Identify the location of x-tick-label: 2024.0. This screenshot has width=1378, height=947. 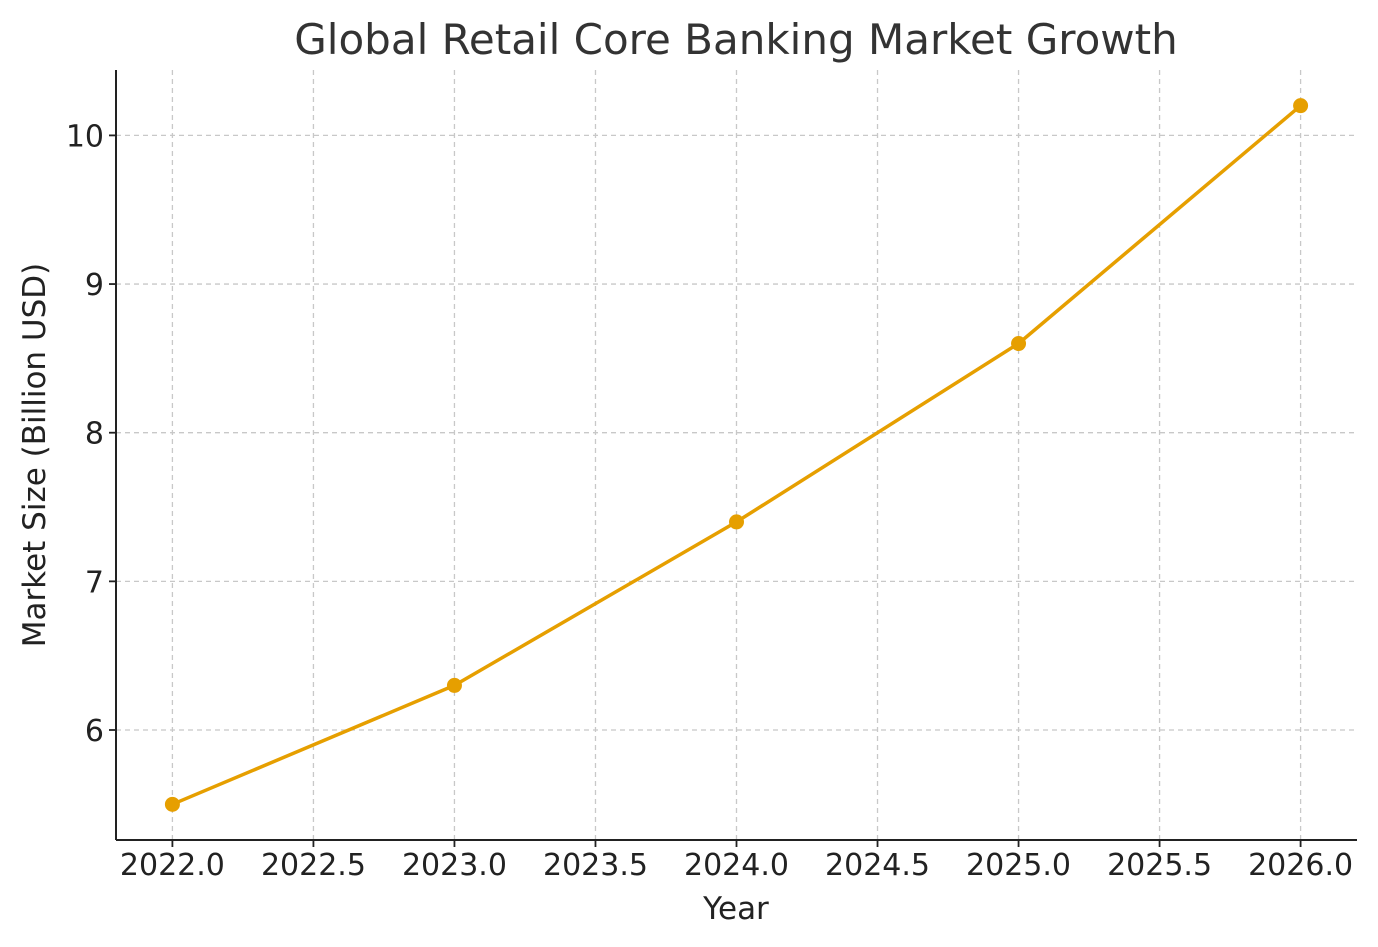
(736, 865).